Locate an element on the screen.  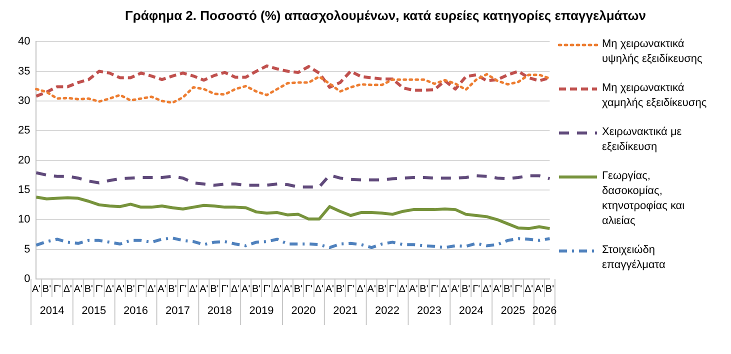
text: 2021 is located at coordinates (345, 311).